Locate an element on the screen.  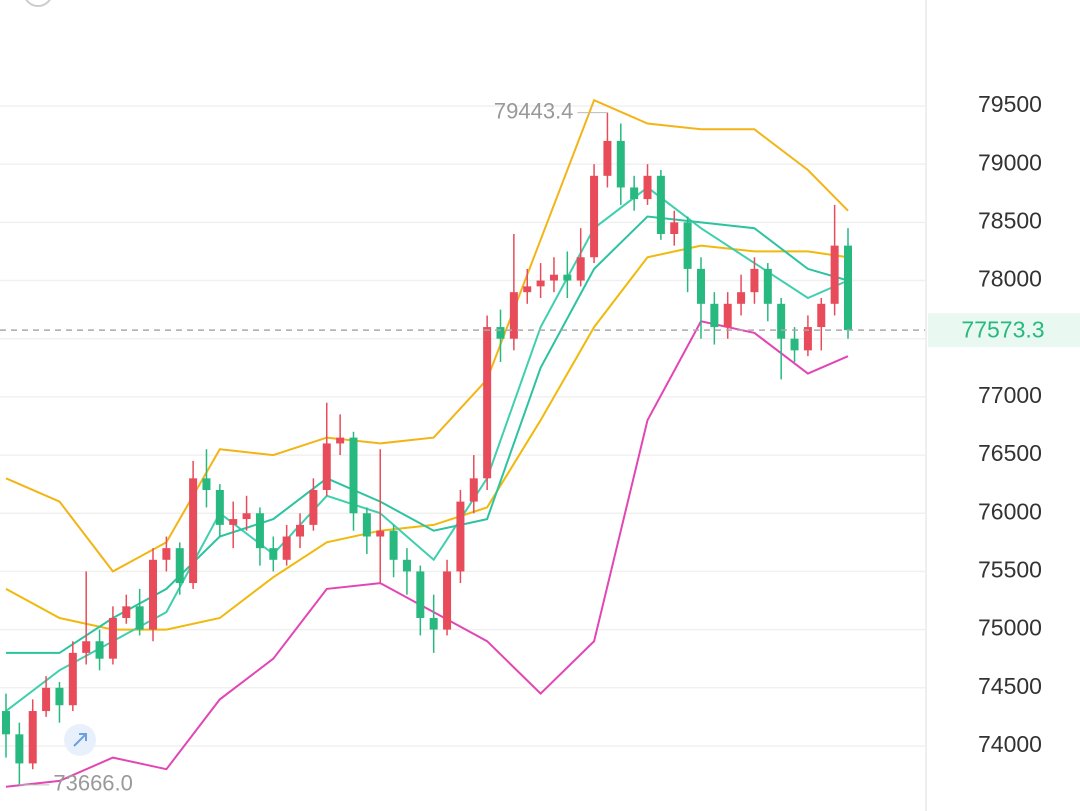
high-label: 79443.4 is located at coordinates (534, 110).